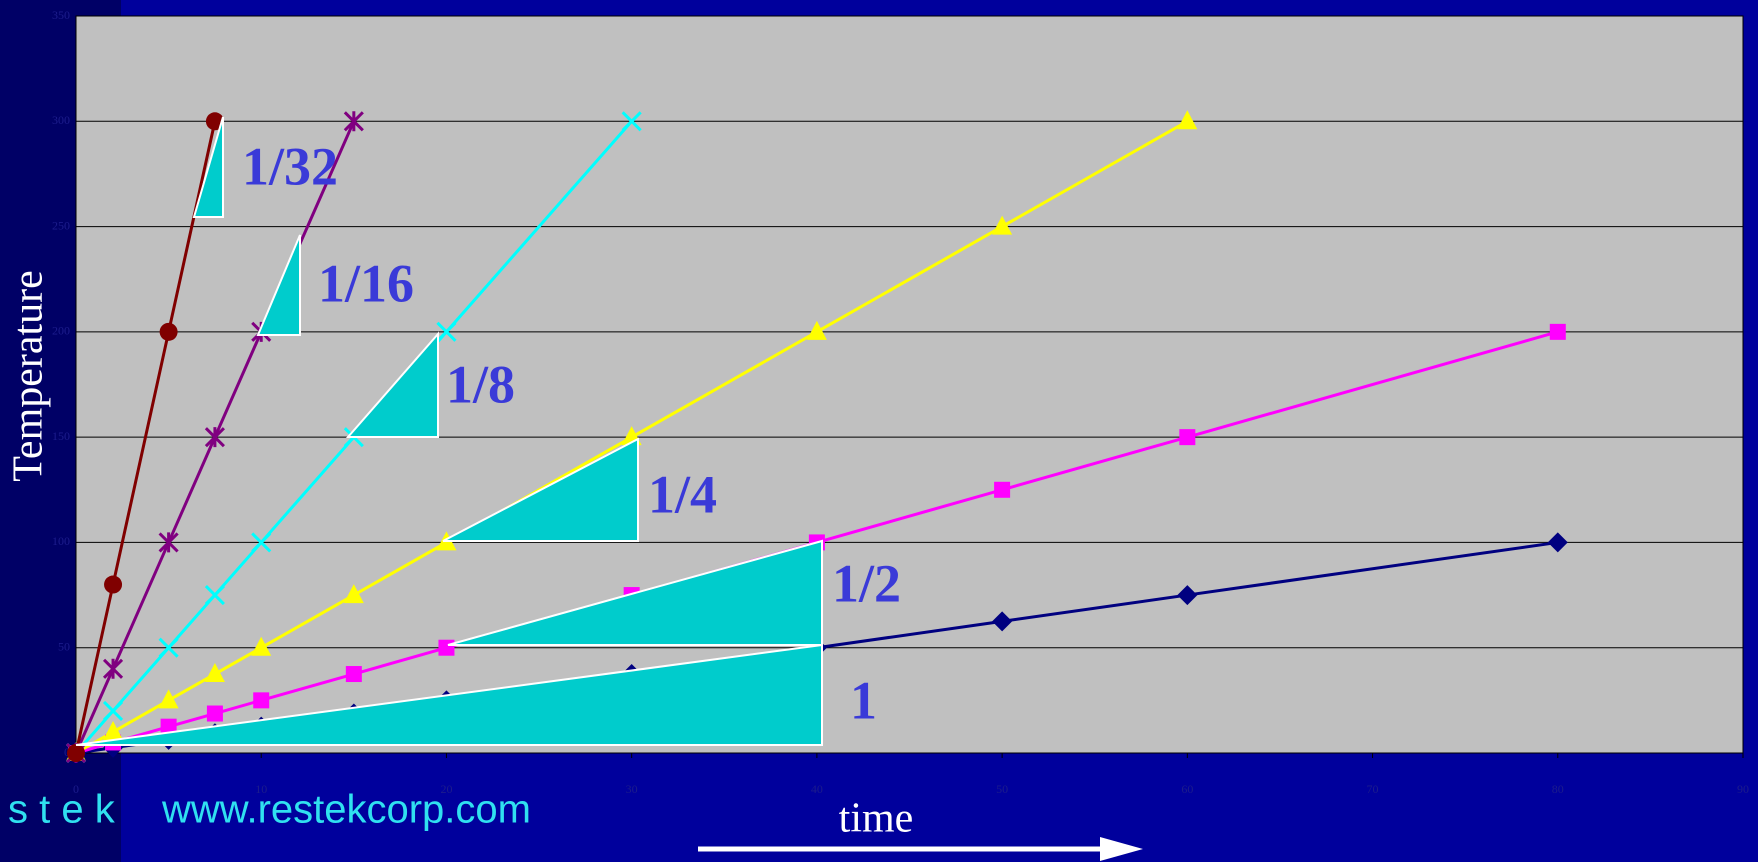 This screenshot has width=1758, height=862. I want to click on annotation: 1/2, so click(866, 583).